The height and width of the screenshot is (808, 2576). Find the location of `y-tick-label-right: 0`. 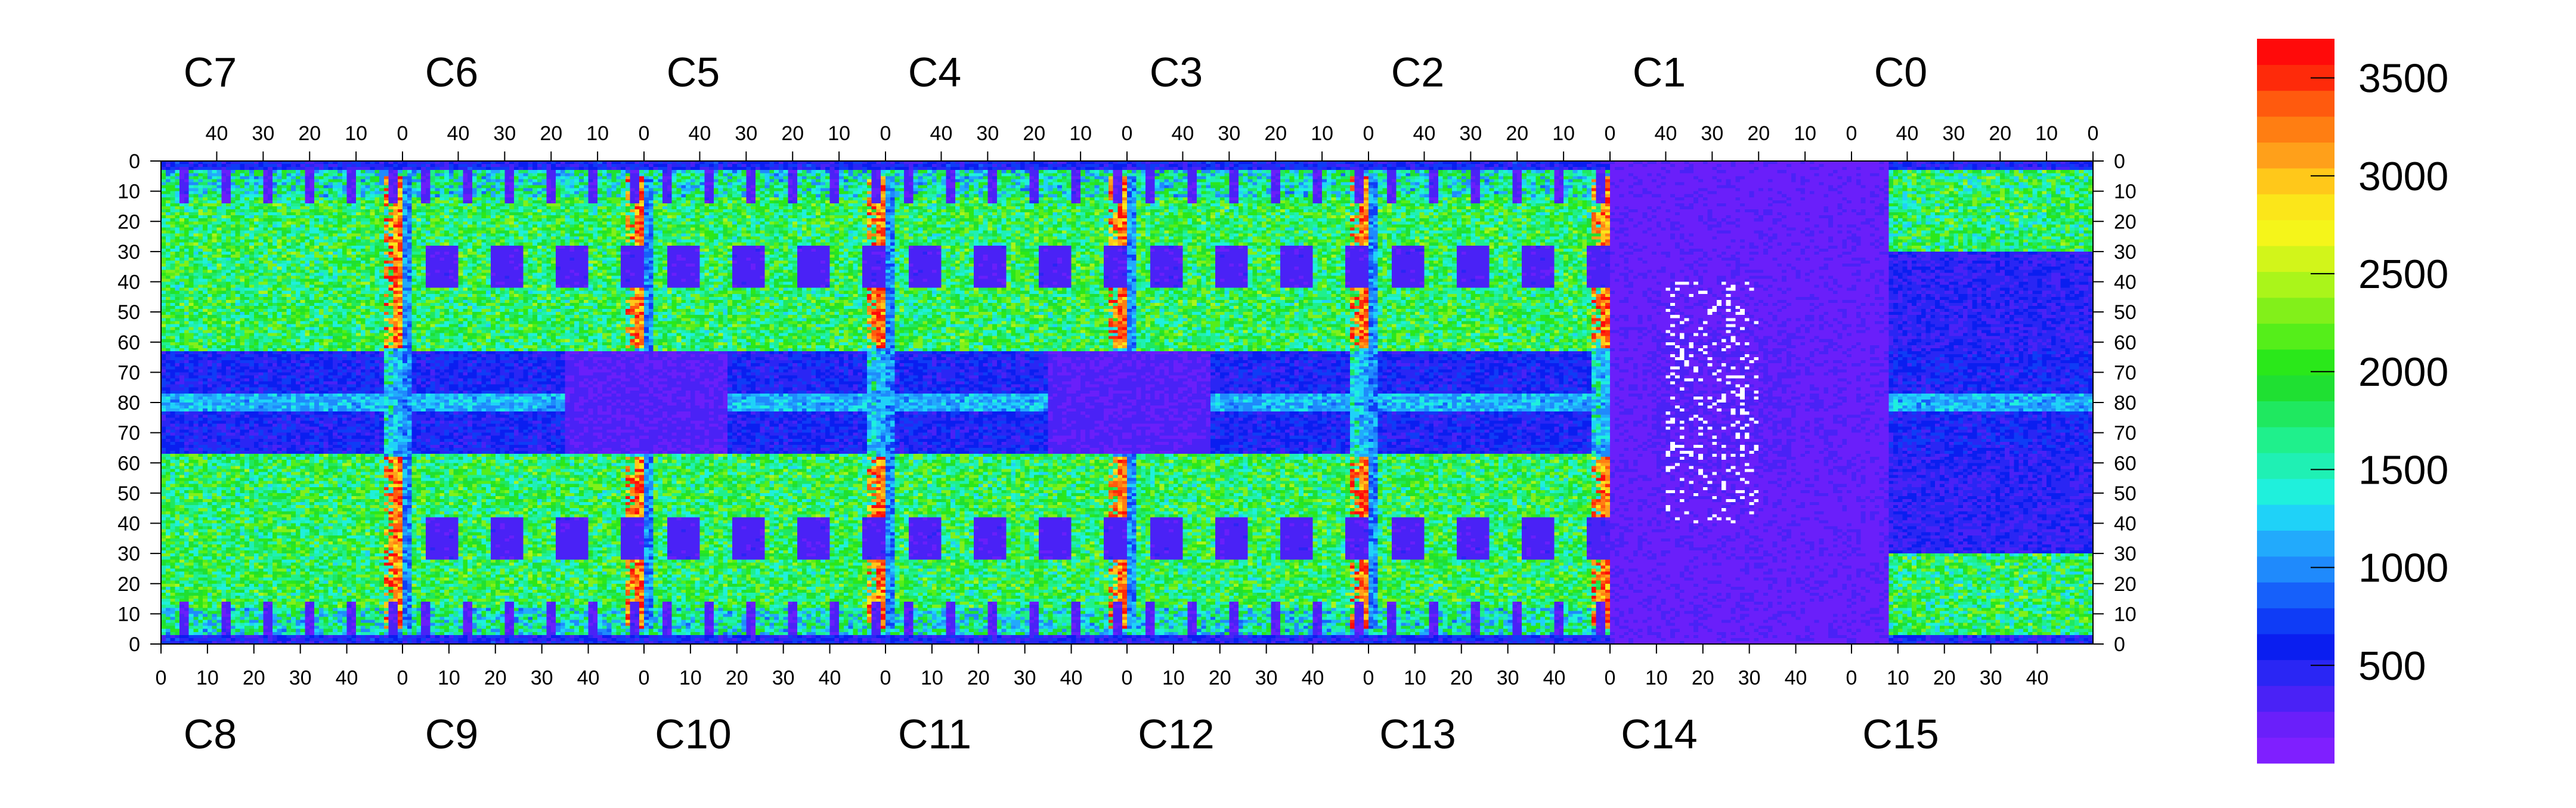

y-tick-label-right: 0 is located at coordinates (2119, 644).